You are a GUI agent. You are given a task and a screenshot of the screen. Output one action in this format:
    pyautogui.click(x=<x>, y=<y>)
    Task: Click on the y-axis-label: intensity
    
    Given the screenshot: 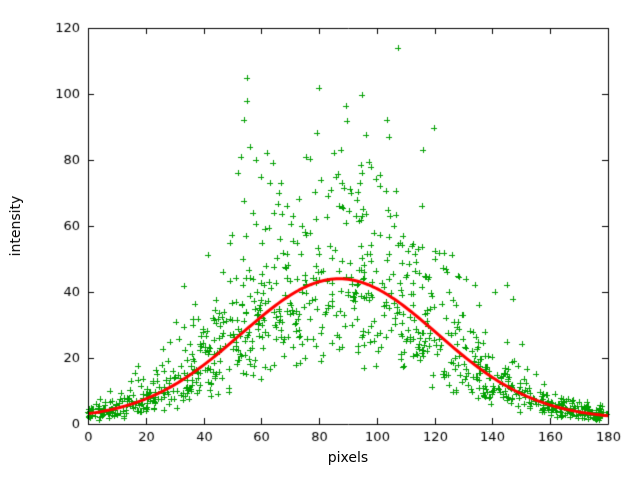 What is the action you would take?
    pyautogui.click(x=16, y=226)
    